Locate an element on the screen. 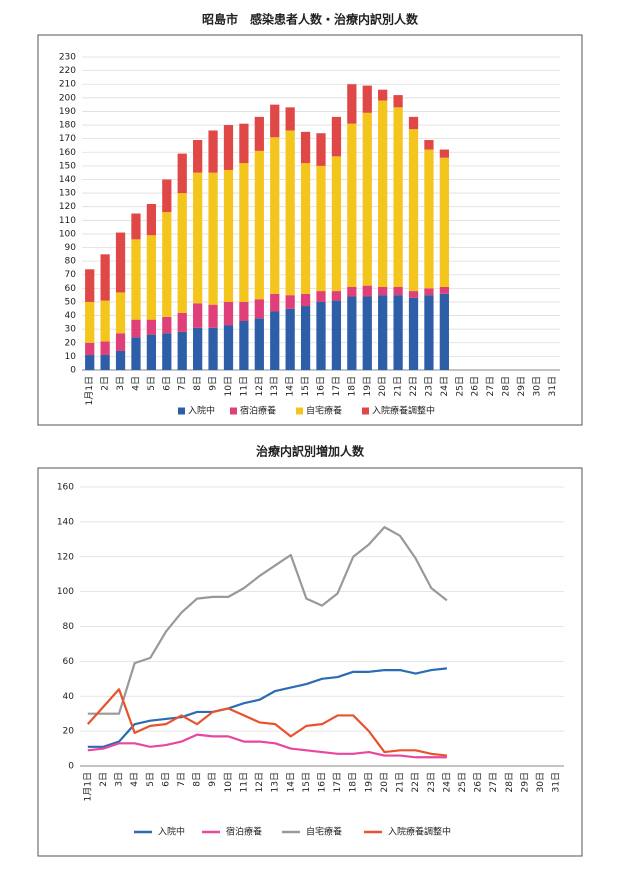 The image size is (620, 877). x-tick-label: 18日 is located at coordinates (353, 782).